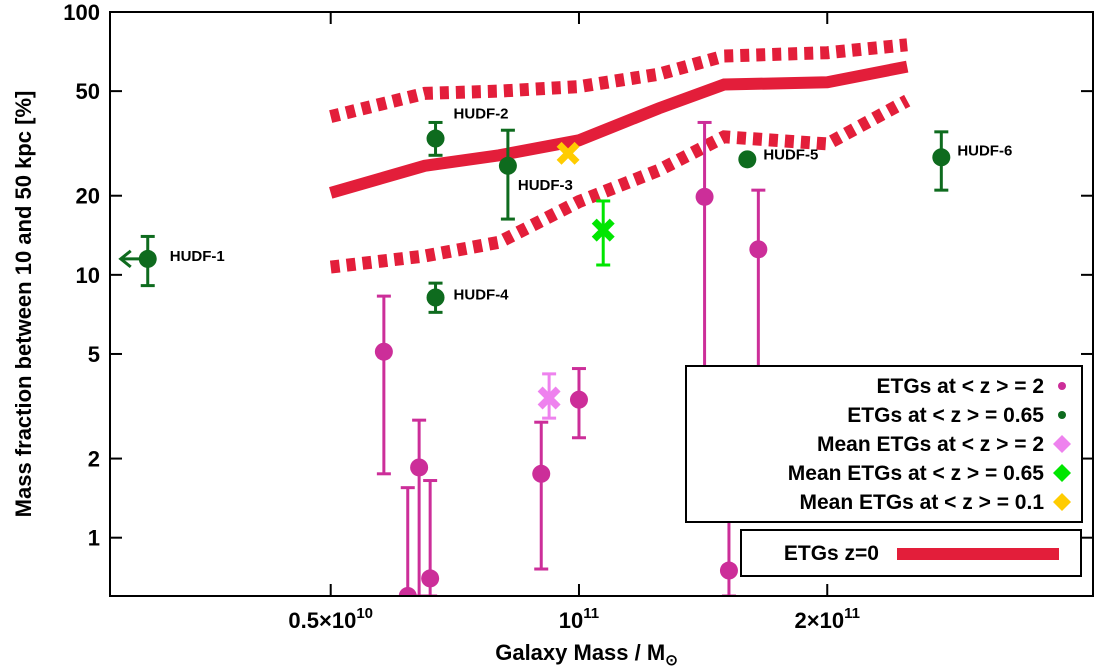  What do you see at coordinates (916, 473) in the screenshot?
I see `legend-label: Mean ETGs at < z > = 0.65` at bounding box center [916, 473].